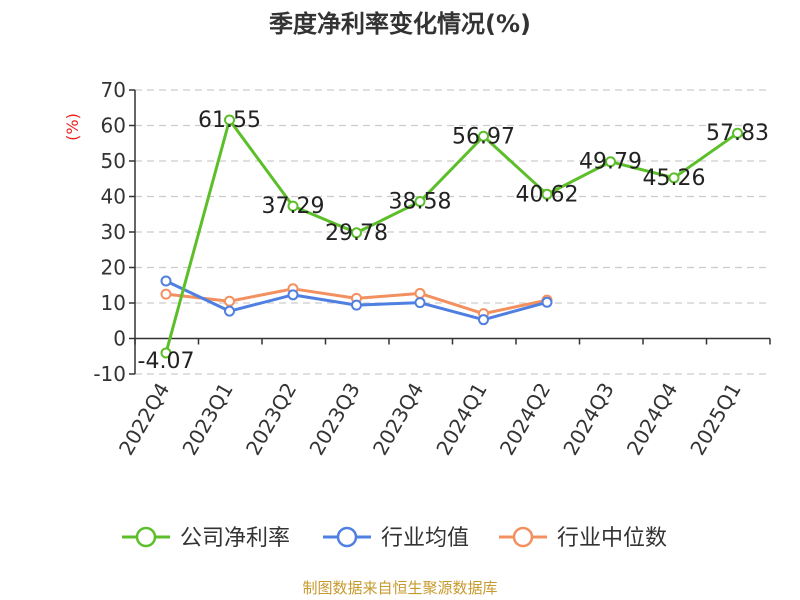 Image resolution: width=800 pixels, height=600 pixels. What do you see at coordinates (400, 24) in the screenshot?
I see `chart-title: 季度净利率变化情况(%)` at bounding box center [400, 24].